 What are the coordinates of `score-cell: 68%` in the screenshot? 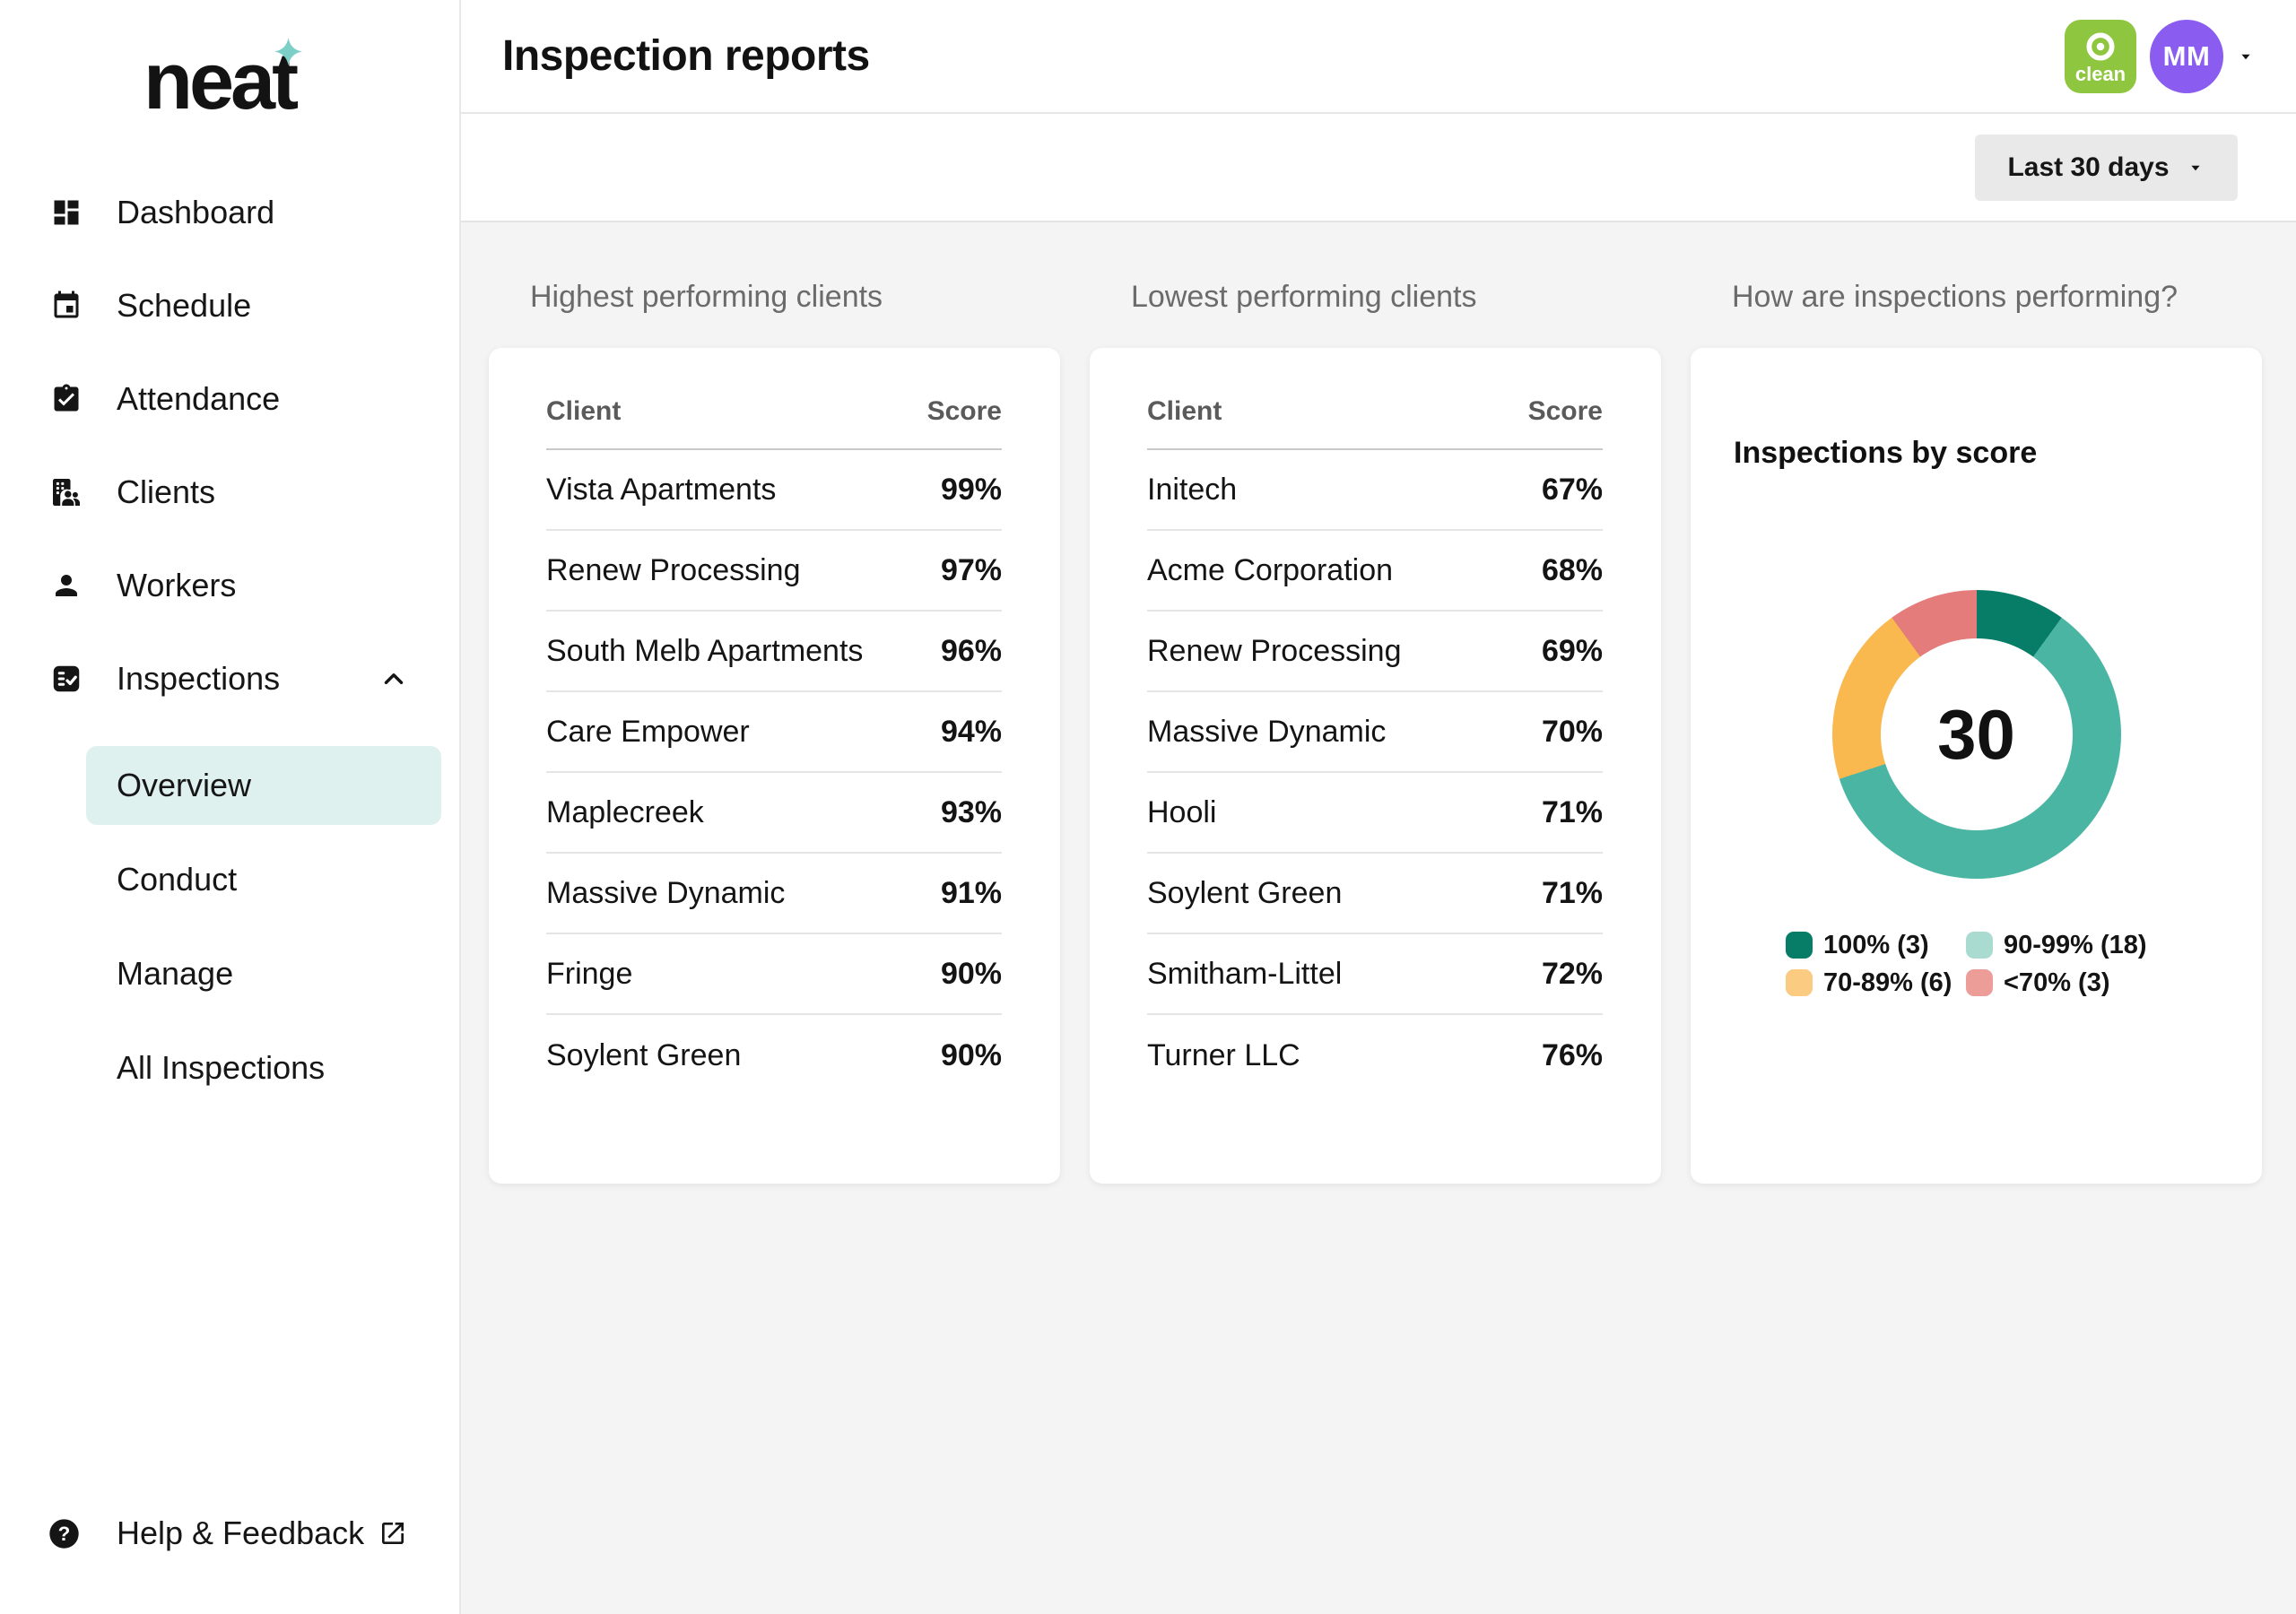 It's located at (1572, 569).